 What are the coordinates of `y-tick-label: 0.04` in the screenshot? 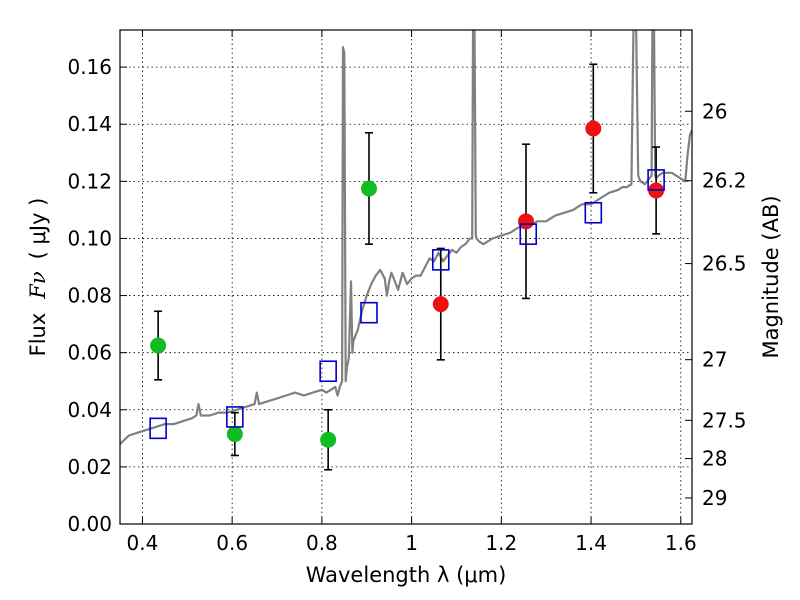 It's located at (89, 410).